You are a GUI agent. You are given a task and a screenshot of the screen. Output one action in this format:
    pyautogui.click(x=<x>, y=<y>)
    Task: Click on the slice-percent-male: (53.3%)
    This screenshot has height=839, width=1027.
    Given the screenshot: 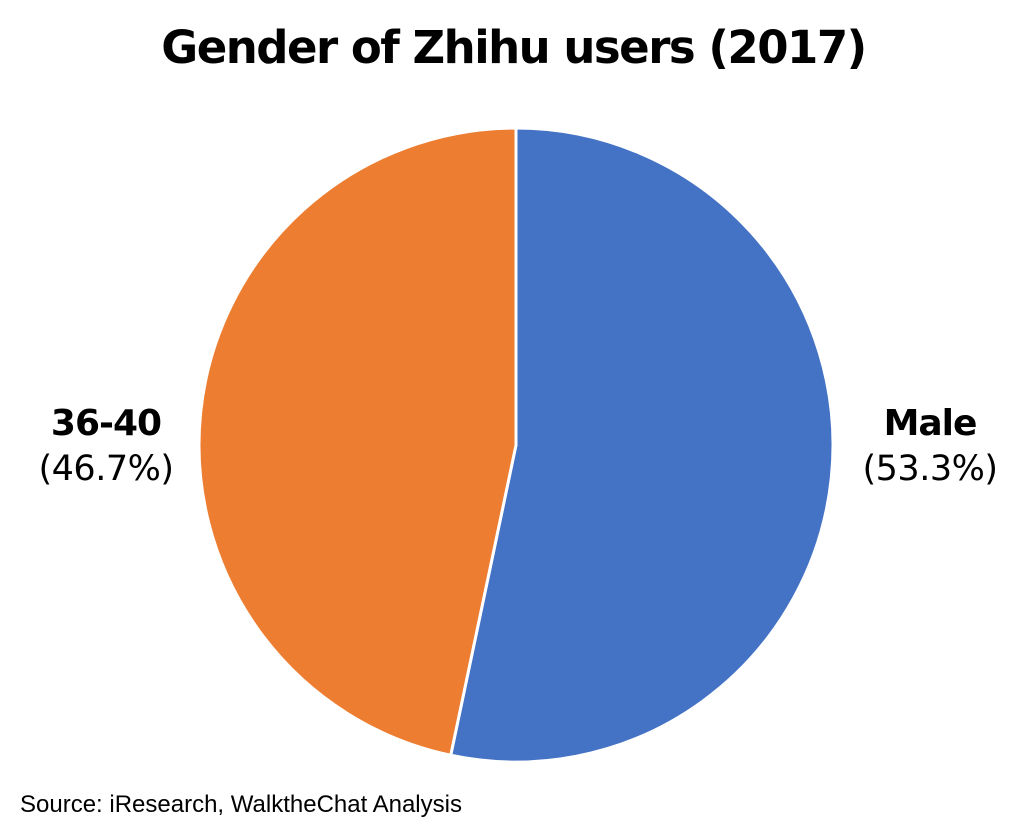 What is the action you would take?
    pyautogui.click(x=930, y=469)
    